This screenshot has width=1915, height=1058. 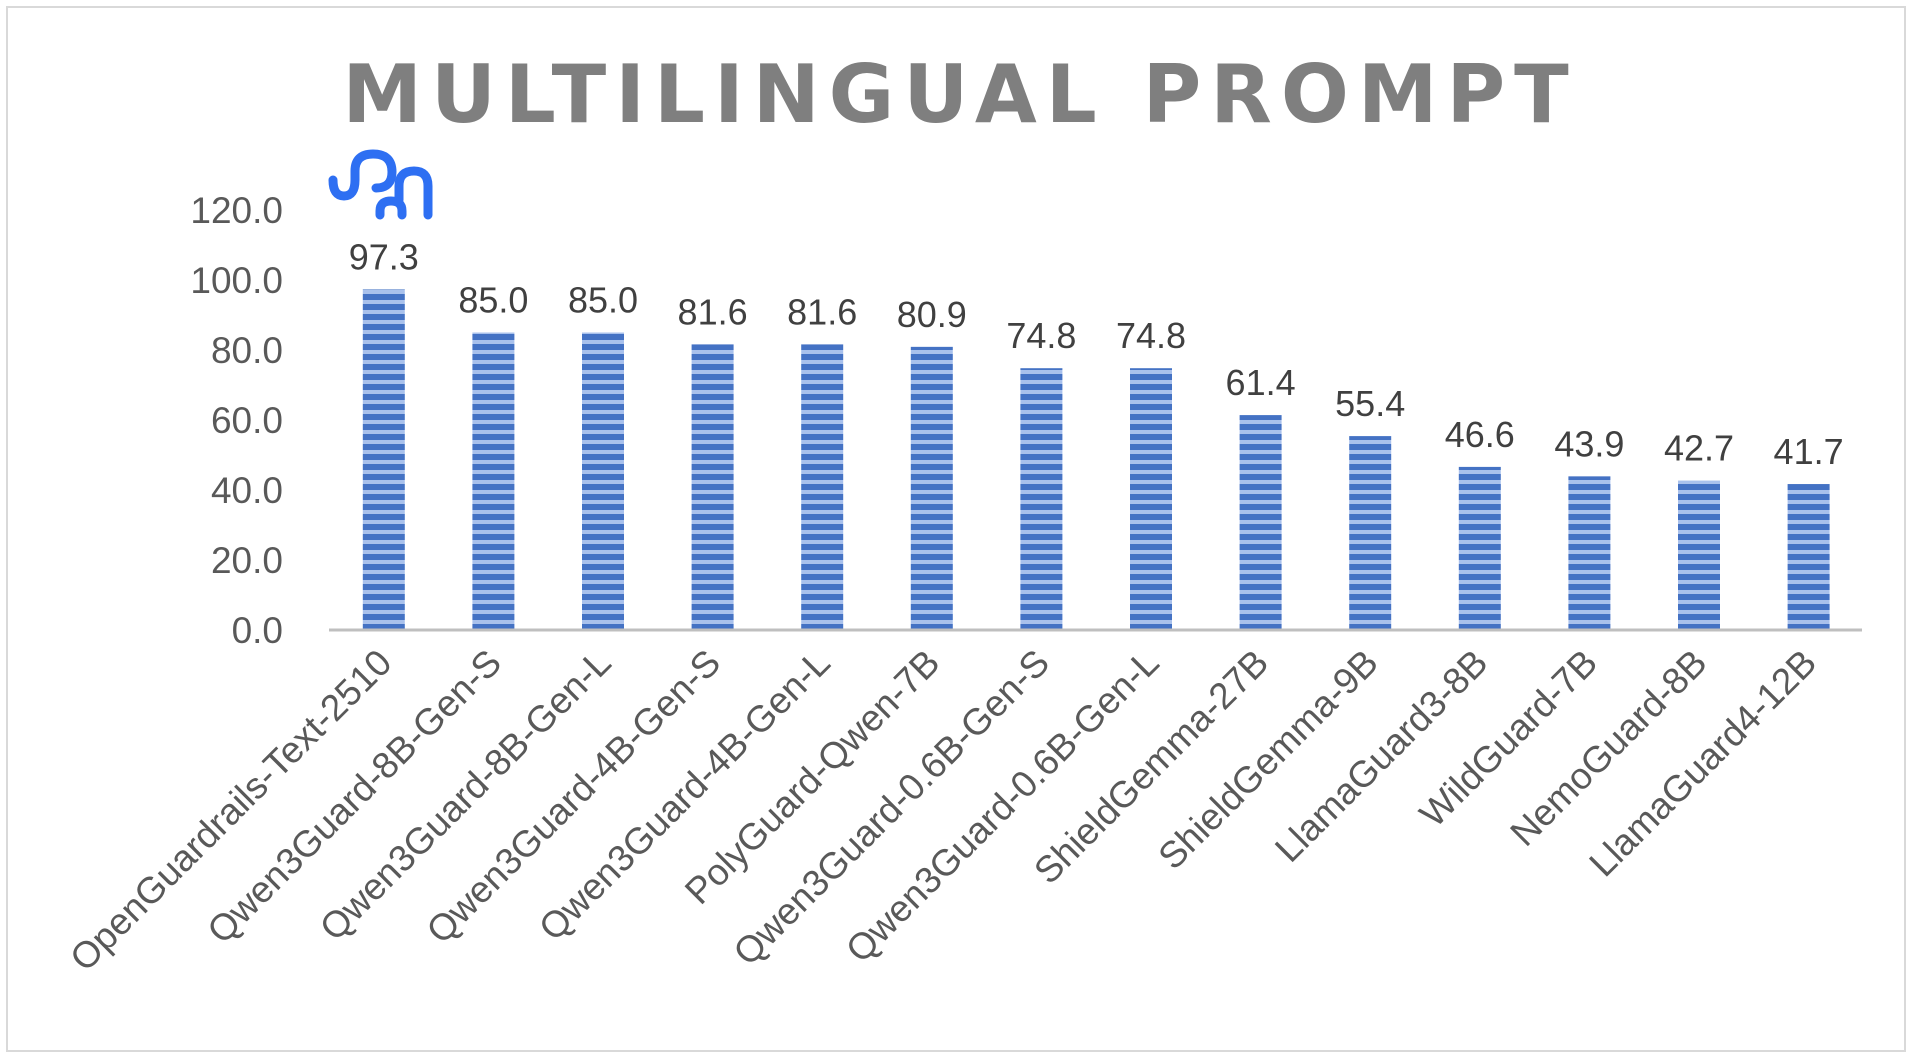 What do you see at coordinates (1480, 434) in the screenshot?
I see `bar-value-label: 46.6` at bounding box center [1480, 434].